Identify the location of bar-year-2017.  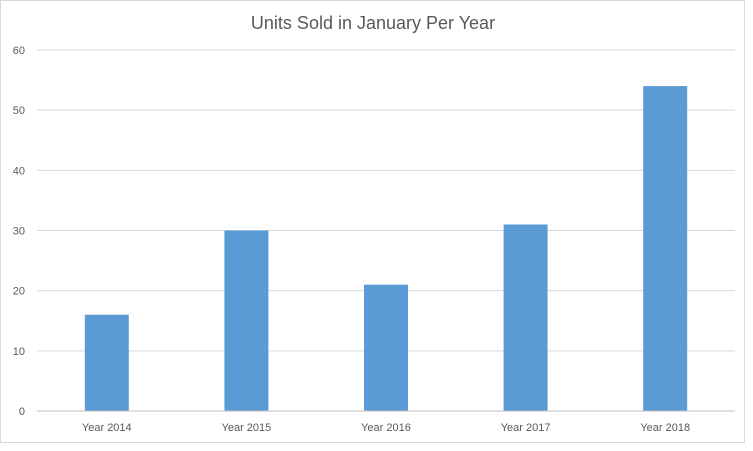
(525, 317).